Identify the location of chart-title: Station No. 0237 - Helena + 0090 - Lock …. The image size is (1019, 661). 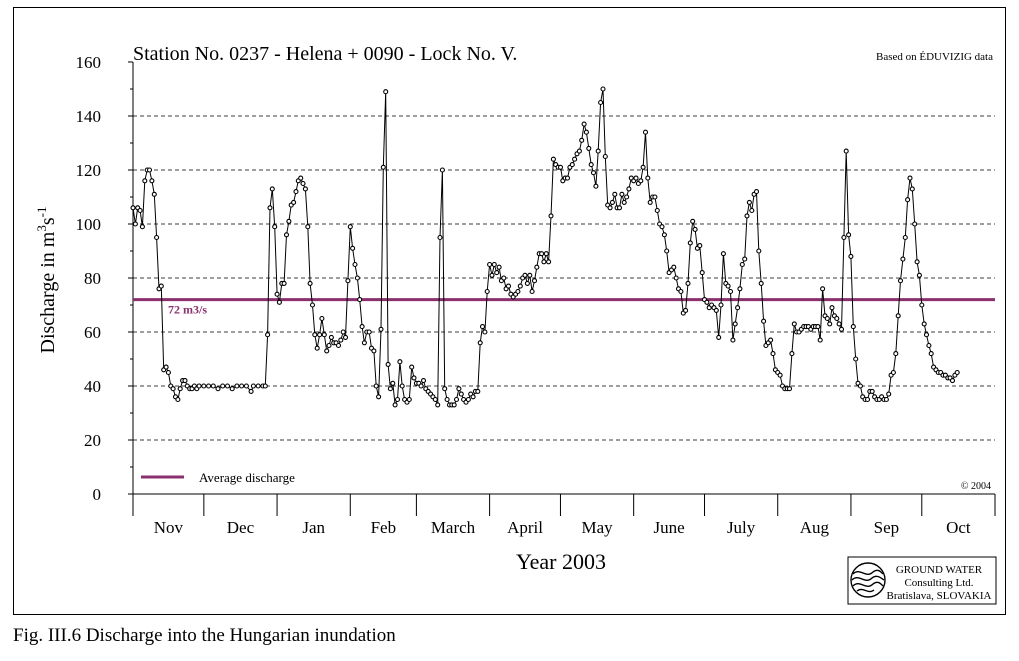
(325, 54).